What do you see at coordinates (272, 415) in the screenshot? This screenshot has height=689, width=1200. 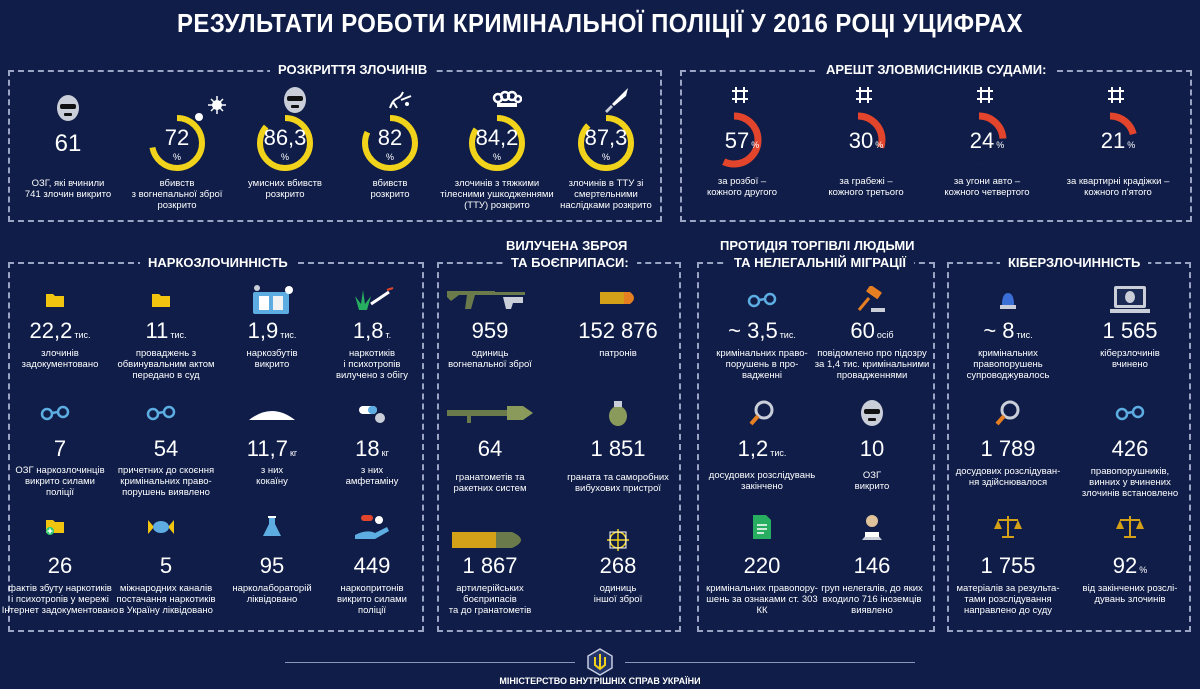 I see `powder-icon` at bounding box center [272, 415].